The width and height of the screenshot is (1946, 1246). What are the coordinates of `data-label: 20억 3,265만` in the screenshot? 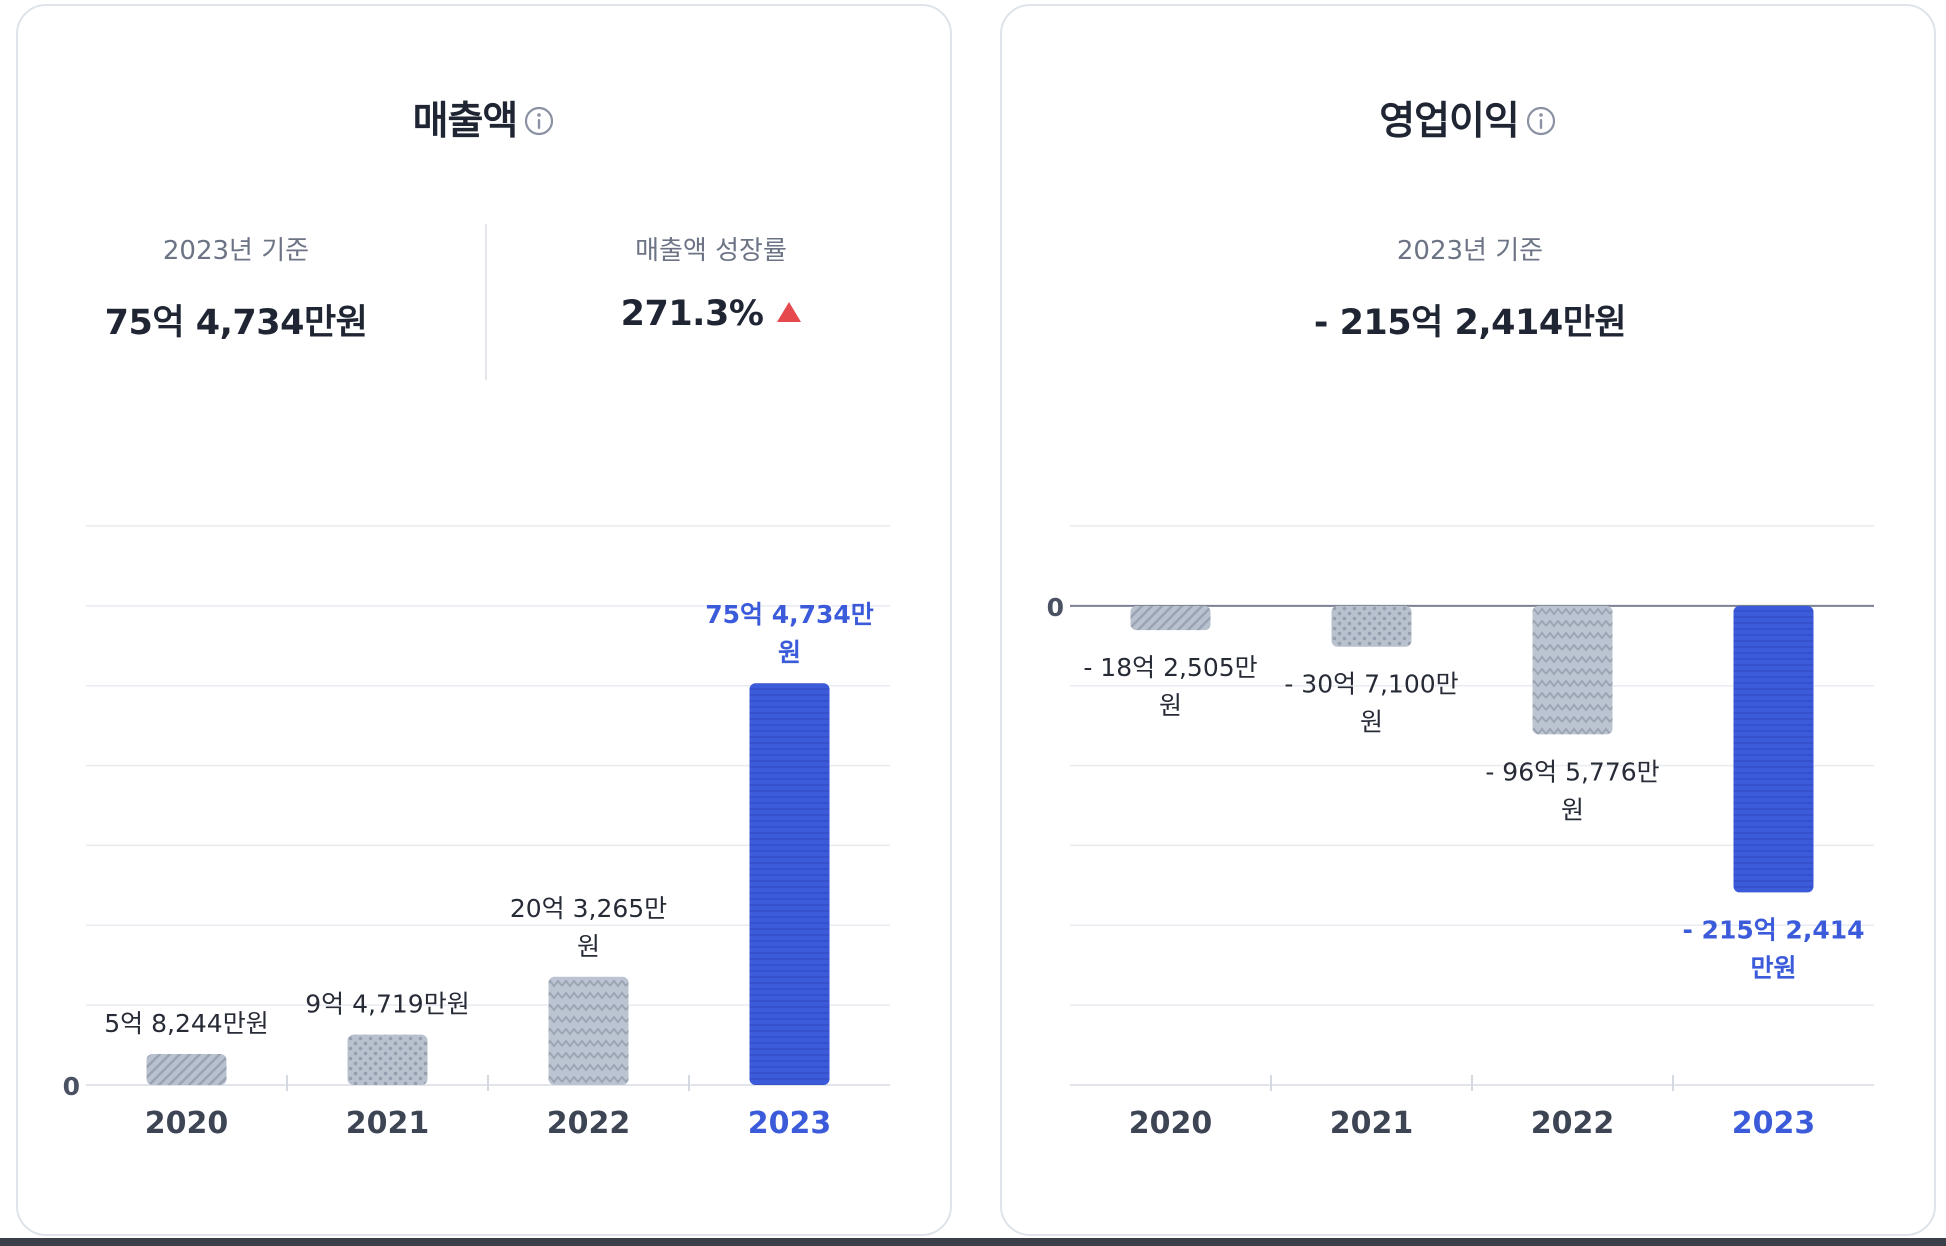 It's located at (588, 908).